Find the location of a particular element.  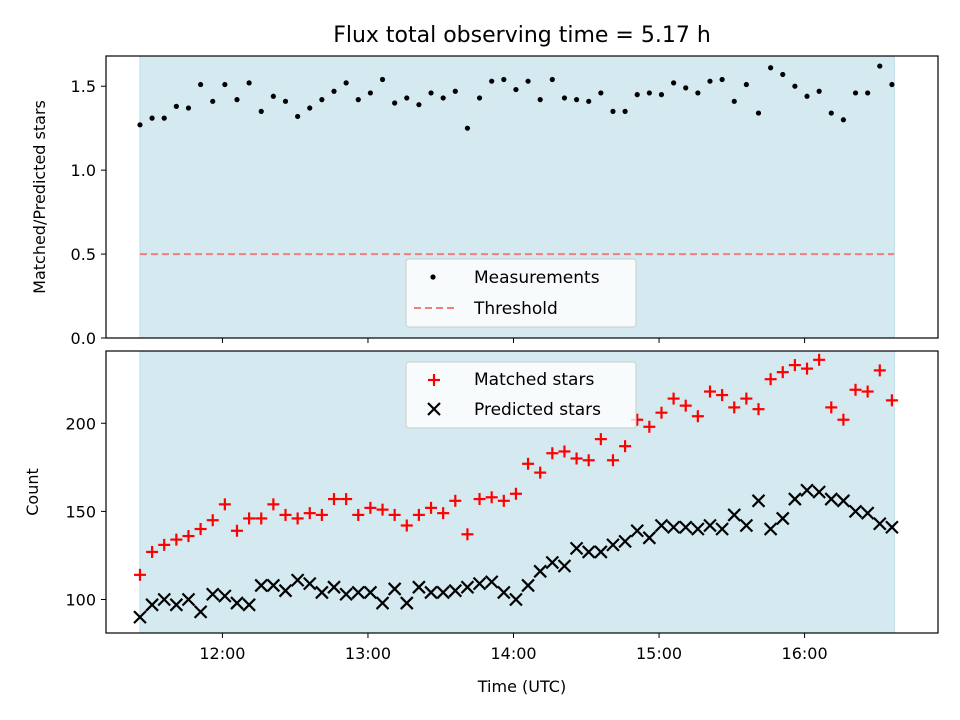

top-y-ticks: 0.0 0.5 1.0 1.5 is located at coordinates (88, 212).